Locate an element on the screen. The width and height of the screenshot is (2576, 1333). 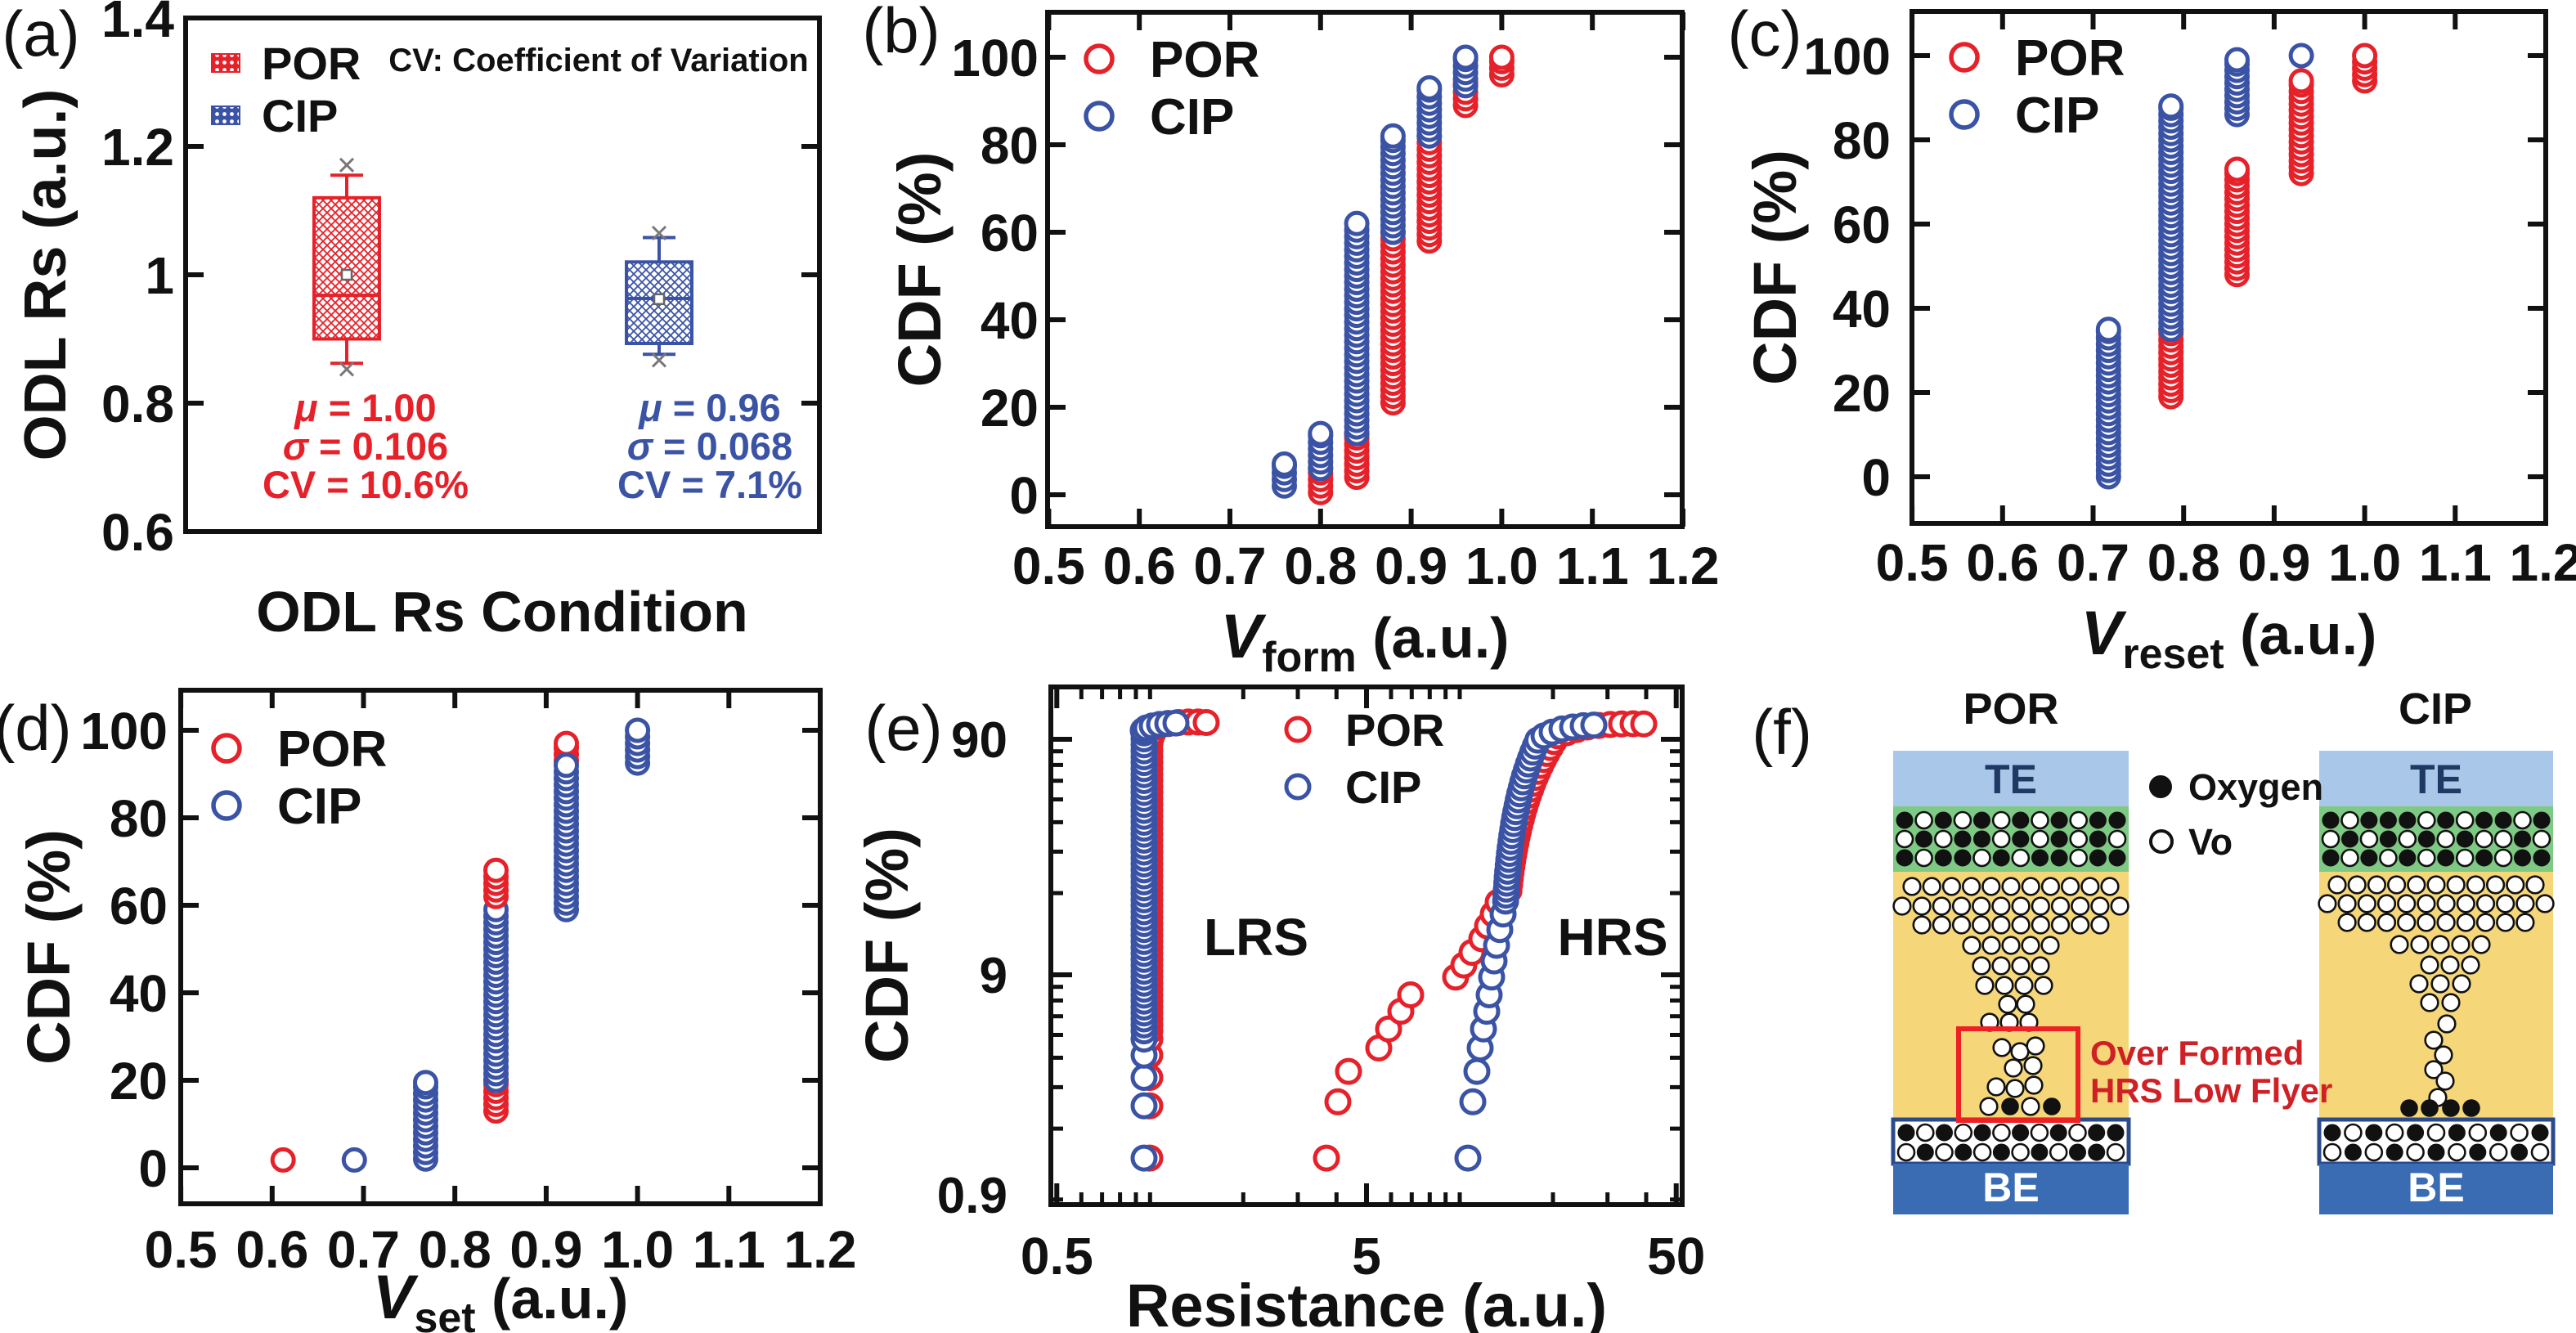
svg-text: 90 is located at coordinates (979, 741).